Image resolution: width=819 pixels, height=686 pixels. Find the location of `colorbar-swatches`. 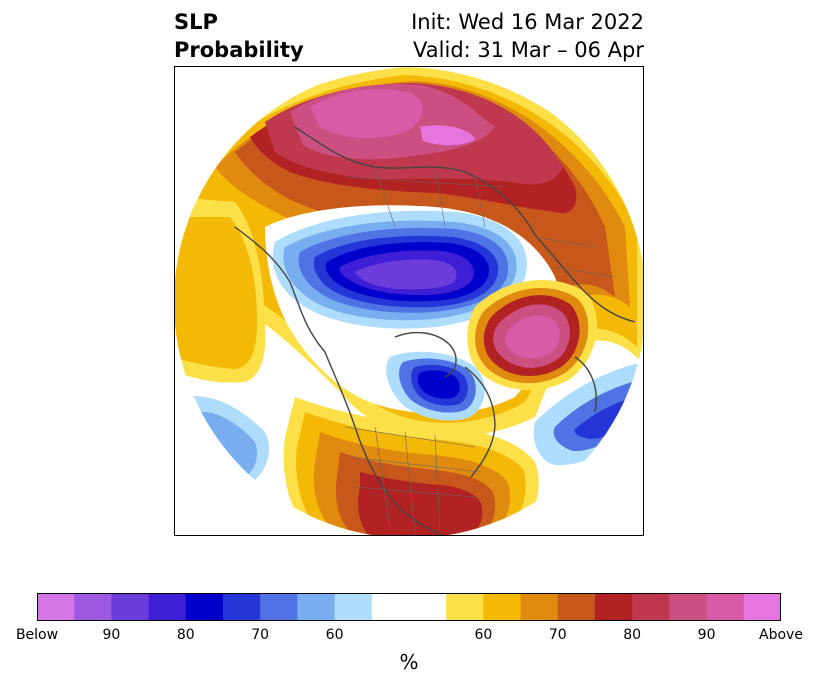

colorbar-swatches is located at coordinates (409, 607).